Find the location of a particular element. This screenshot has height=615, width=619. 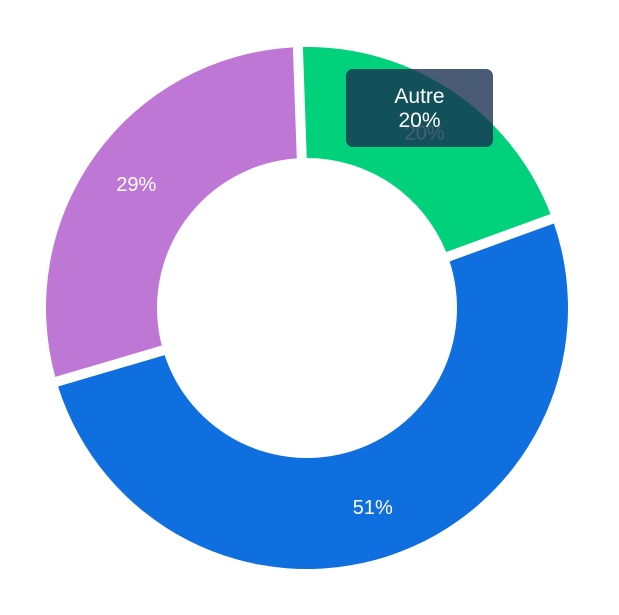

chart-tooltip: Autre 20% is located at coordinates (419, 108).